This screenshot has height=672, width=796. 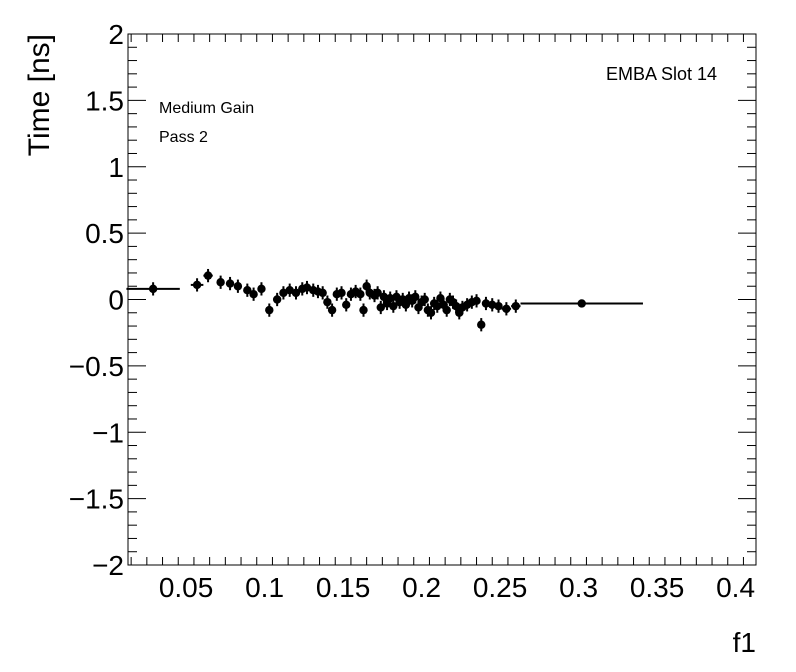 What do you see at coordinates (183, 137) in the screenshot?
I see `pass-annotation: Pass 2` at bounding box center [183, 137].